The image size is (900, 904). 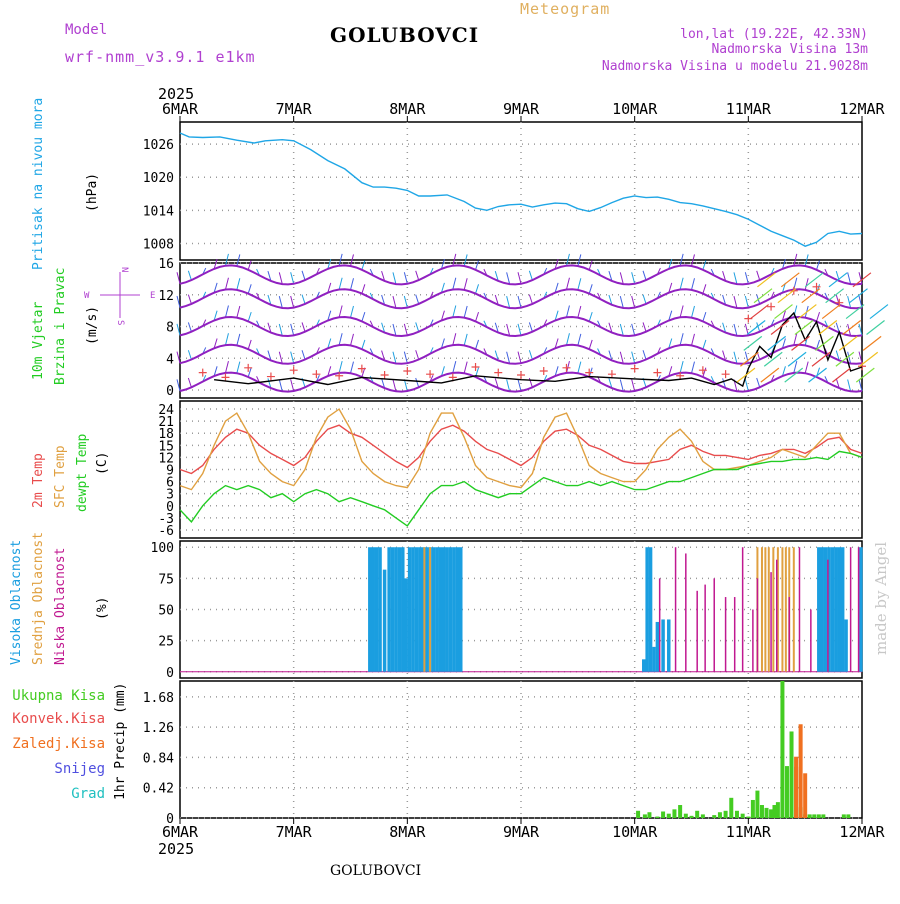 What do you see at coordinates (635, 109) in the screenshot?
I see `xtick-label-top: 10MAR` at bounding box center [635, 109].